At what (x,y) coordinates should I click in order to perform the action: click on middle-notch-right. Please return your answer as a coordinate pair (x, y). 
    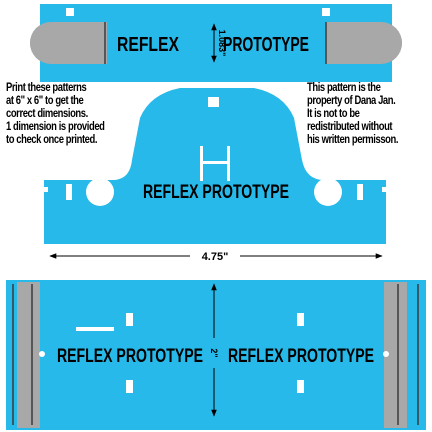
    Looking at the image, I should click on (384, 189).